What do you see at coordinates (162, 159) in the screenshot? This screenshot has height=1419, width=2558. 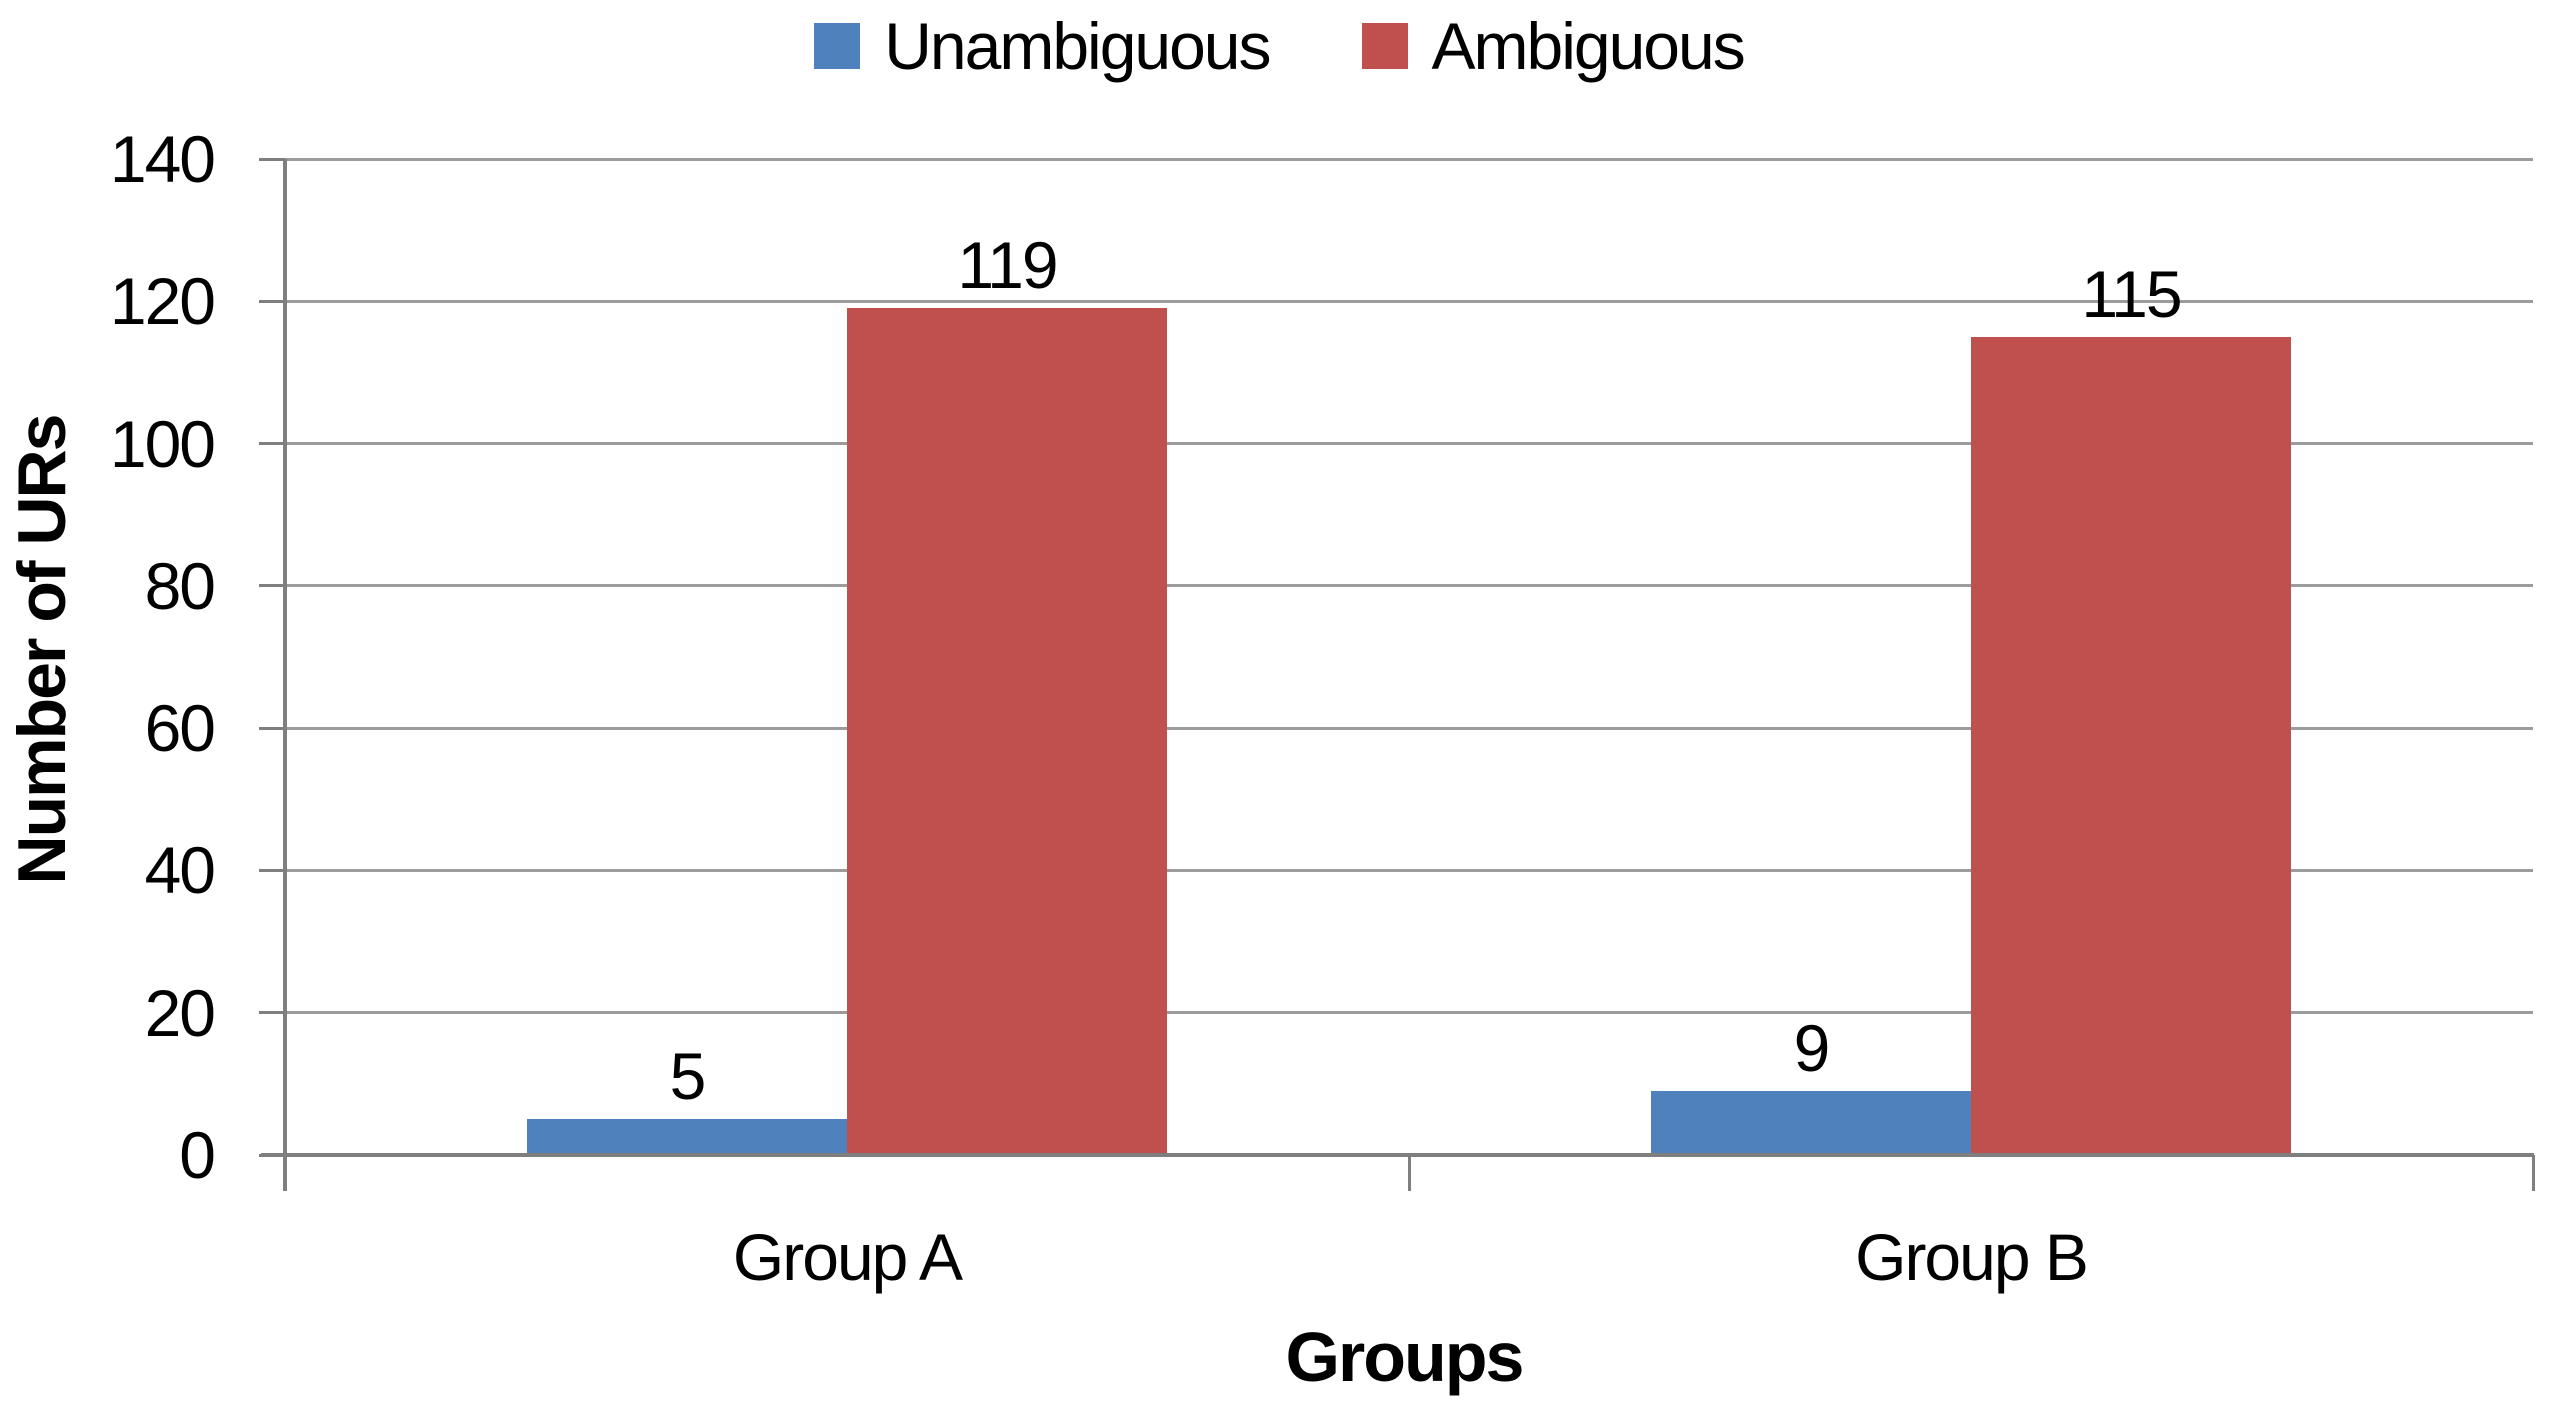 I see `y-tick-label-140: 140` at bounding box center [162, 159].